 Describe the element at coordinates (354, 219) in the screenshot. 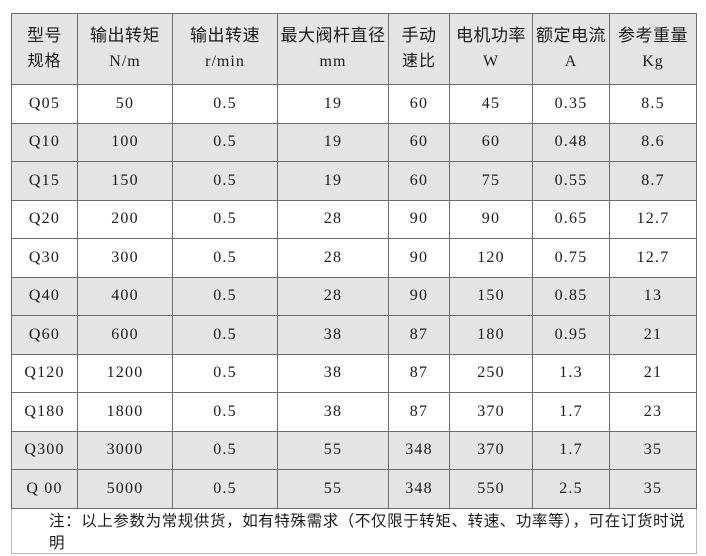

I see `table-row: Q20 200 0.5 28 90 90 0.65 12.7` at that location.